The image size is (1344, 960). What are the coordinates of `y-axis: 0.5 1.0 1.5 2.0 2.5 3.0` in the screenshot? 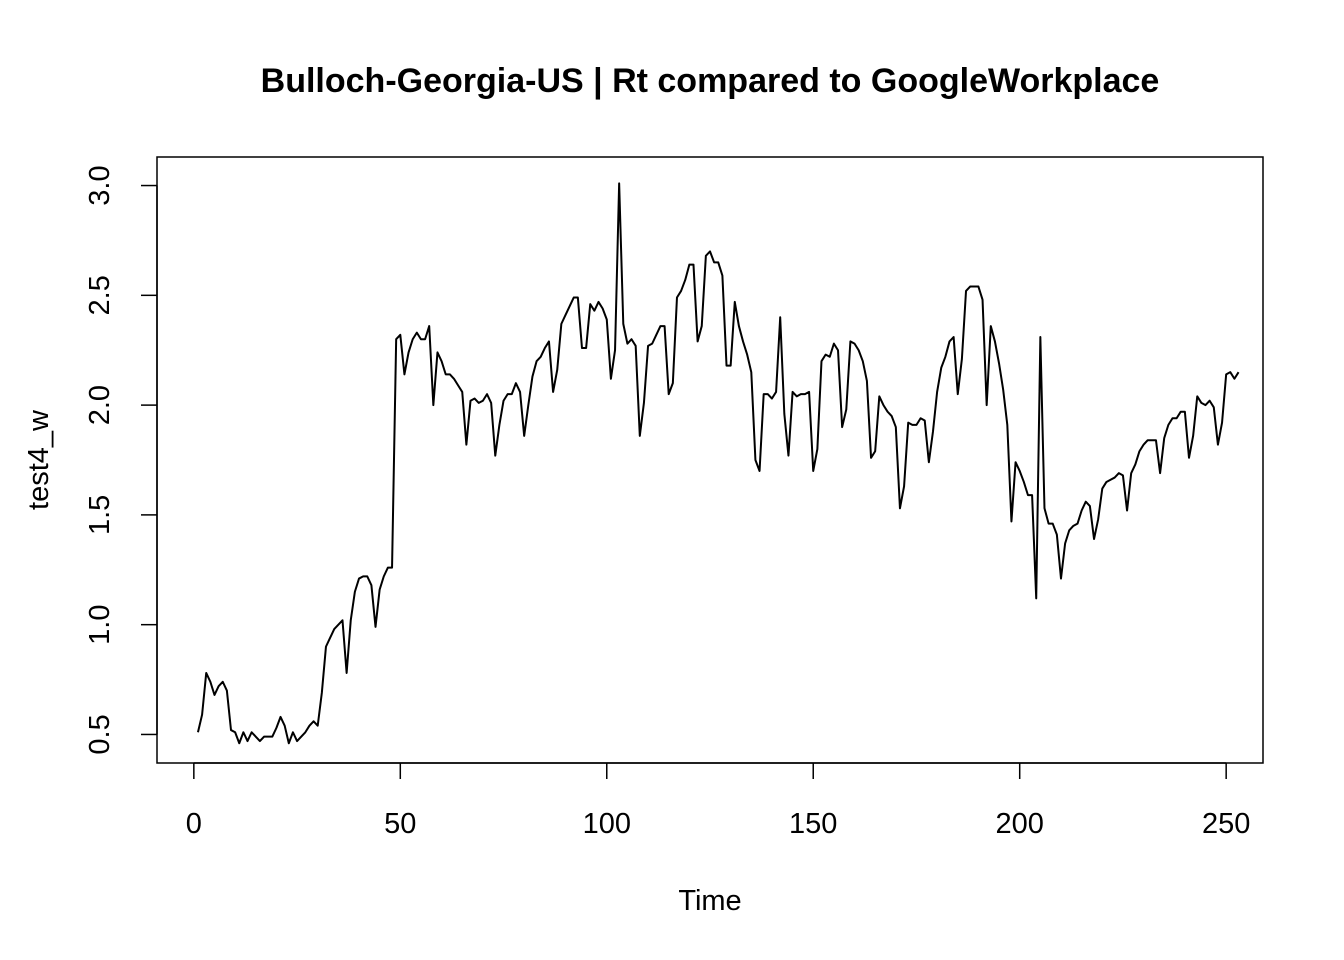 It's located at (121, 460).